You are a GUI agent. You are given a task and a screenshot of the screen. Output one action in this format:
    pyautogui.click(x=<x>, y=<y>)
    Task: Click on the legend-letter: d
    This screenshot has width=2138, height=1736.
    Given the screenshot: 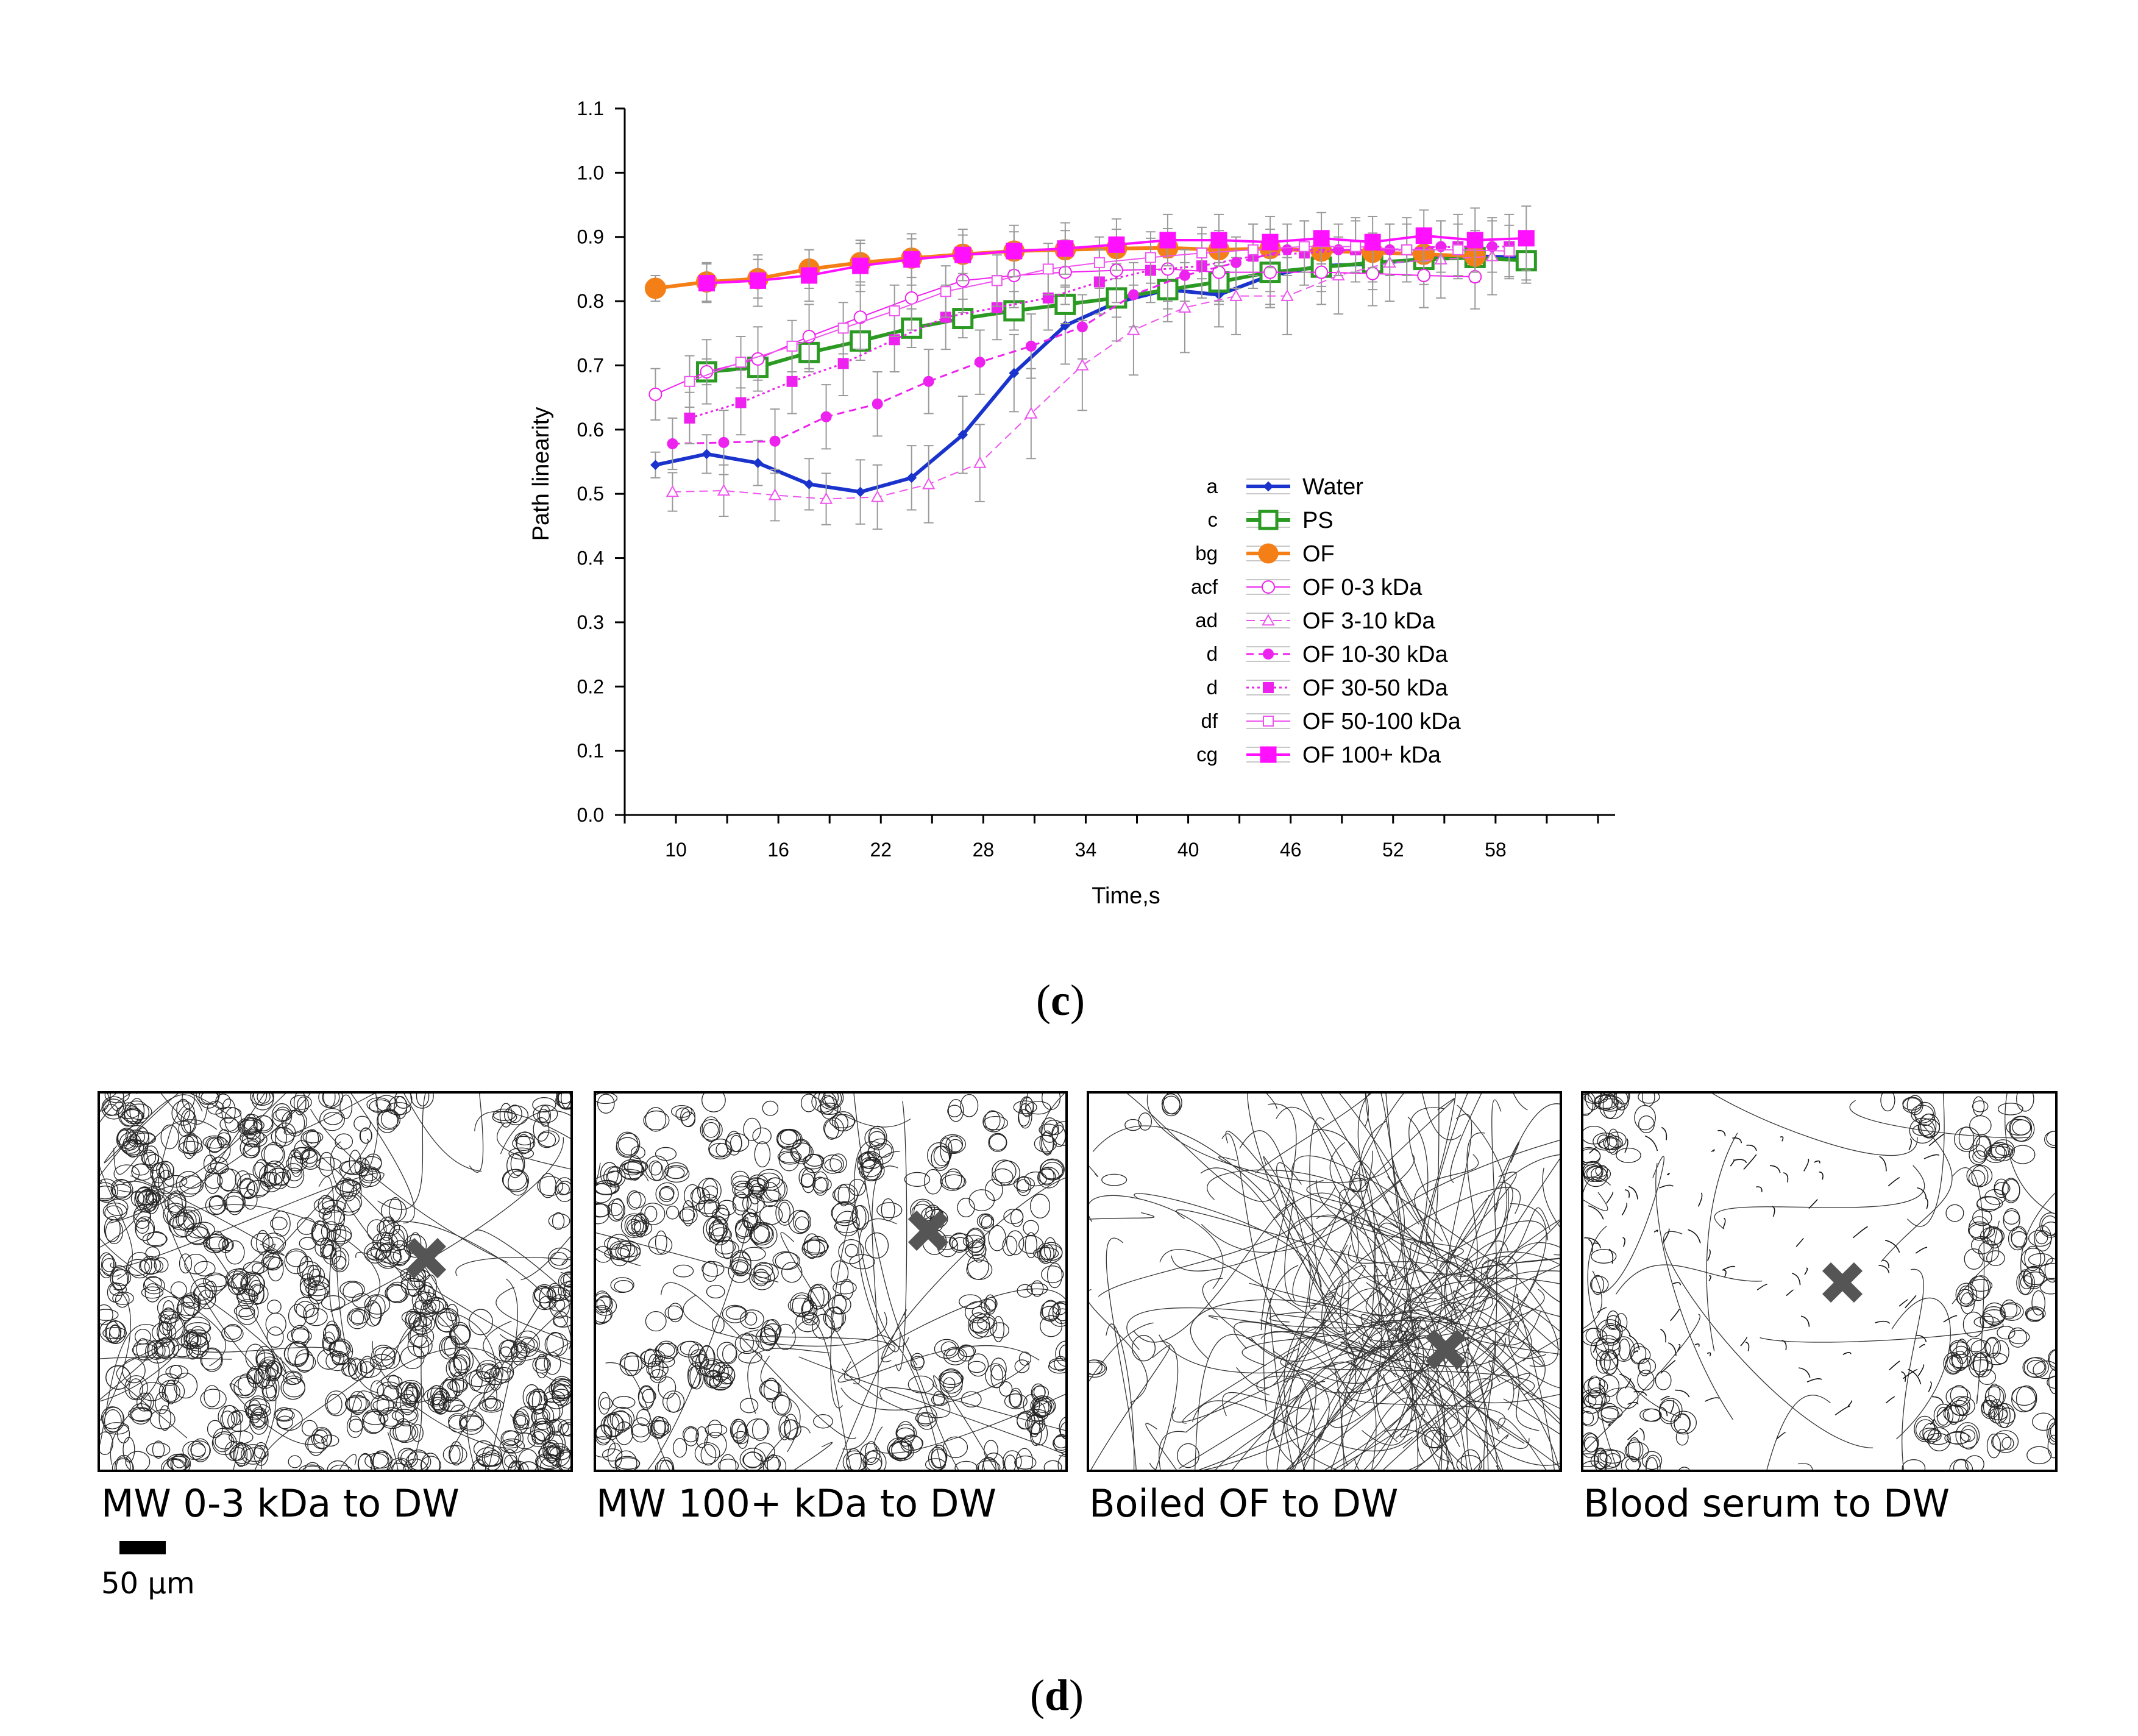 What is the action you would take?
    pyautogui.click(x=1212, y=653)
    